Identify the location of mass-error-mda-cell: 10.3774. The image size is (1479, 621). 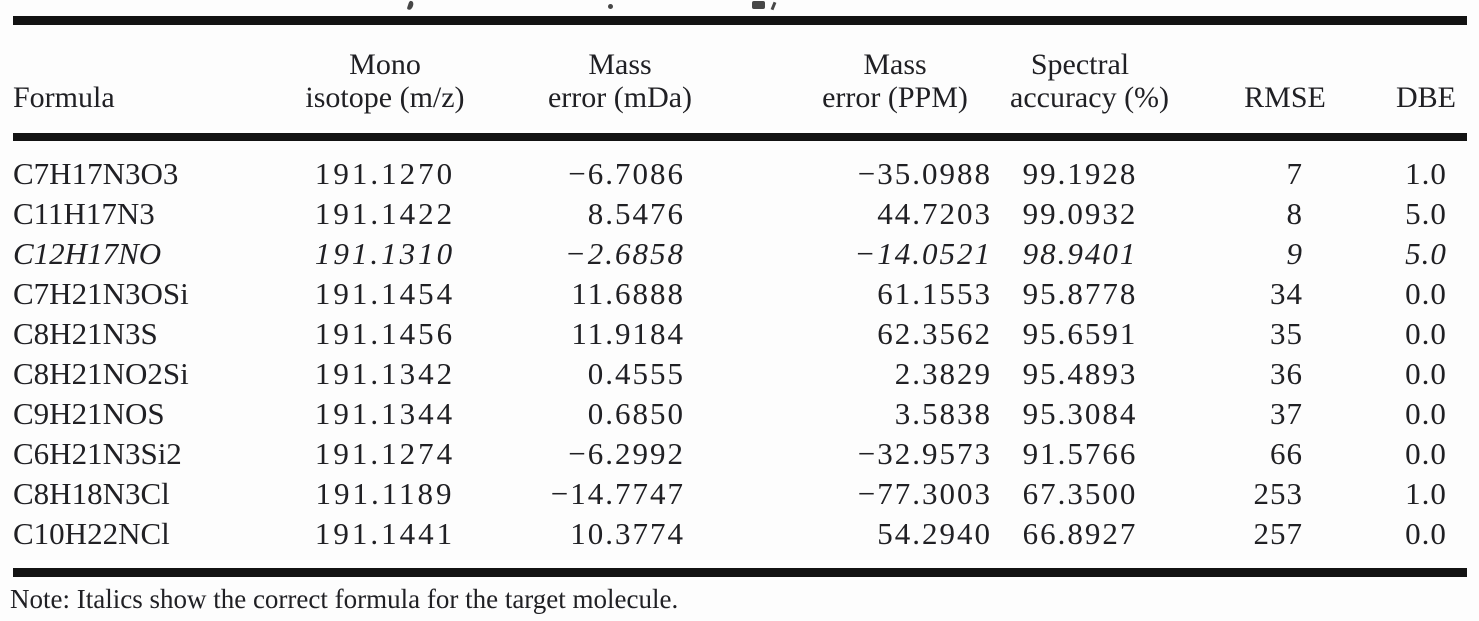
(627, 533).